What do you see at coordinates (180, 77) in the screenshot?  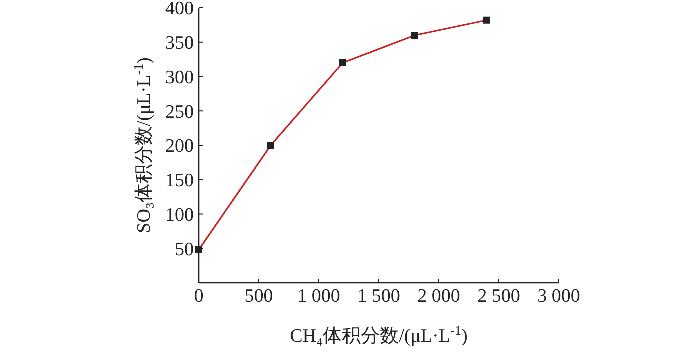 I see `y-tick-label: 300` at bounding box center [180, 77].